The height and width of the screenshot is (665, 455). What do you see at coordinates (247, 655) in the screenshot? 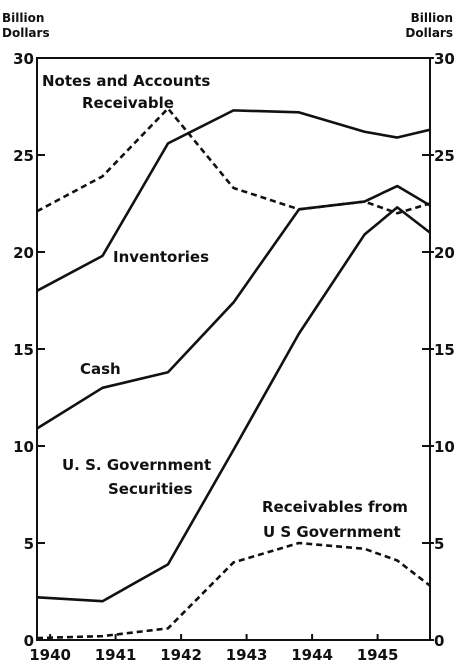
I see `x-tick-label: 1943` at bounding box center [247, 655].